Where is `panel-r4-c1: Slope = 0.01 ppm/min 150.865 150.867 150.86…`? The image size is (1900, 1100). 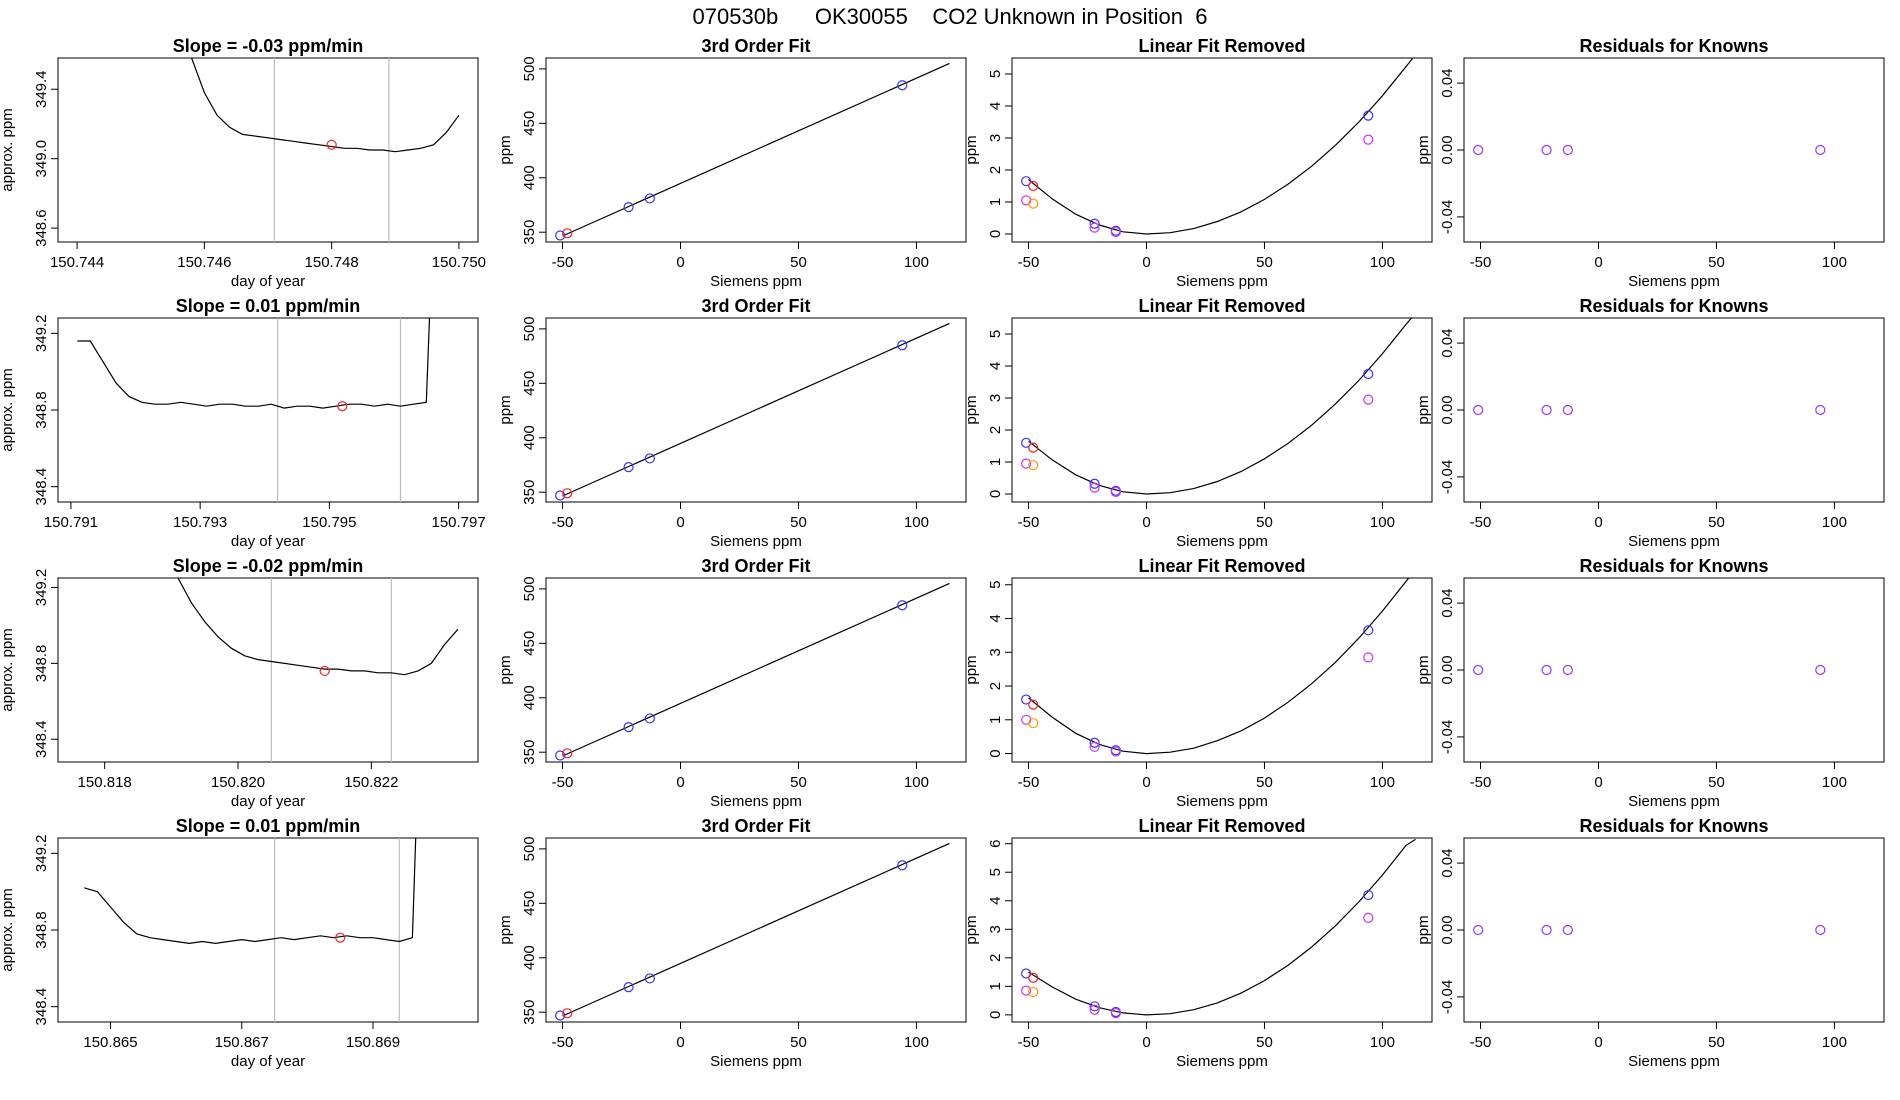
panel-r4-c1: Slope = 0.01 ppm/min 150.865 150.867 150.86… is located at coordinates (239, 943).